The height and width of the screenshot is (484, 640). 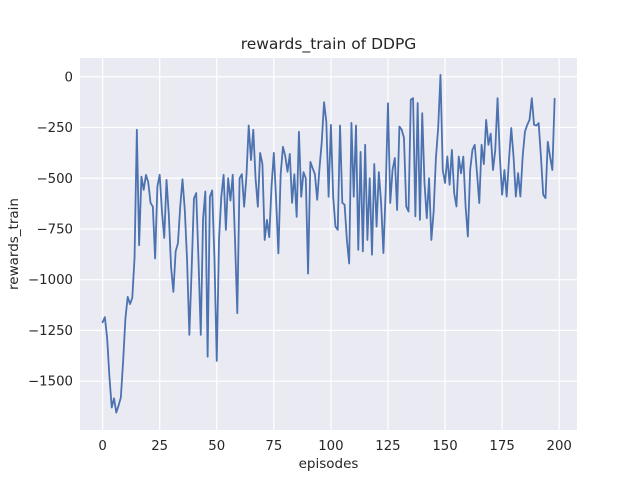 I want to click on y-axis-label: rewards_train, so click(x=14, y=244).